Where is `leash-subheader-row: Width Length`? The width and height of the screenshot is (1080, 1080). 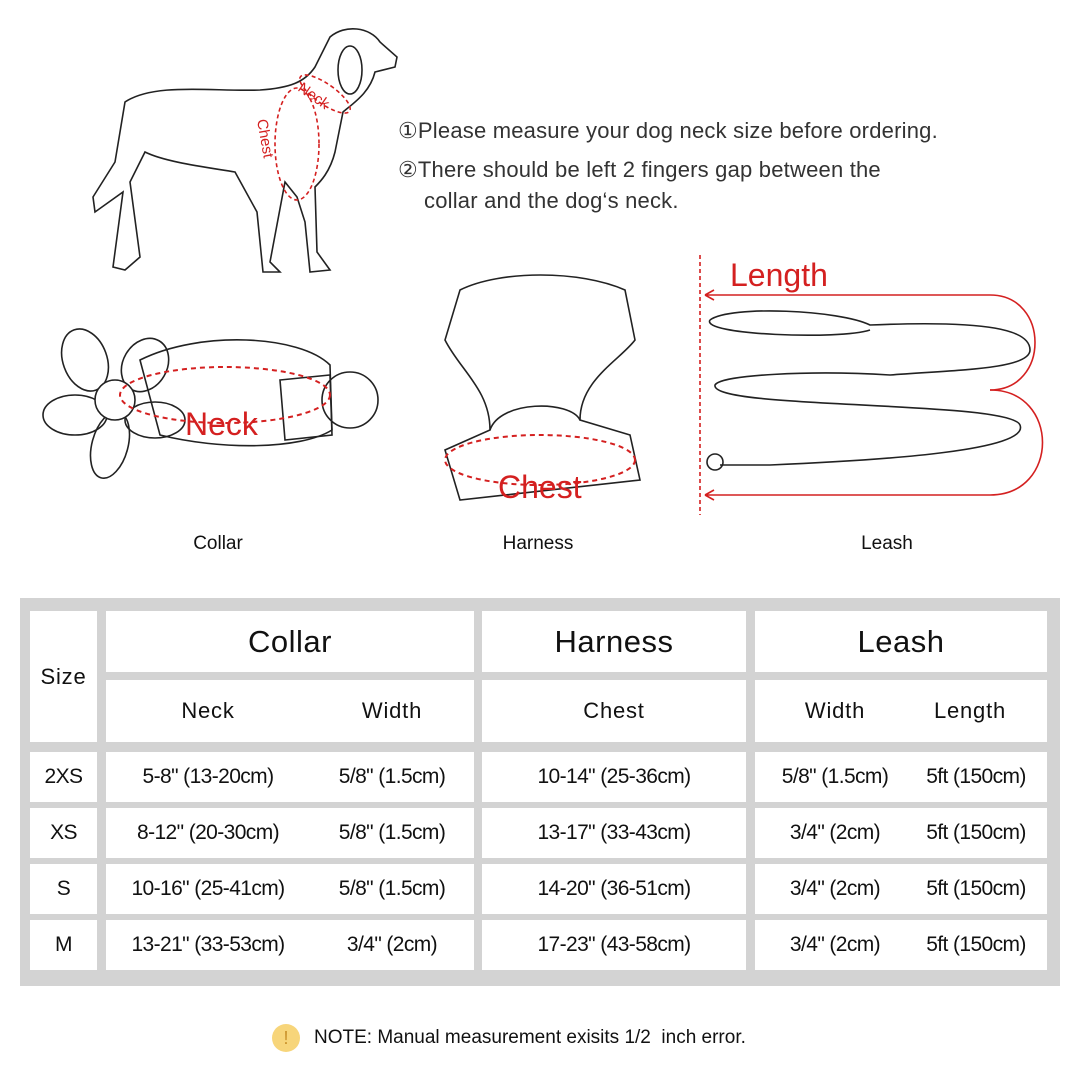 leash-subheader-row: Width Length is located at coordinates (901, 711).